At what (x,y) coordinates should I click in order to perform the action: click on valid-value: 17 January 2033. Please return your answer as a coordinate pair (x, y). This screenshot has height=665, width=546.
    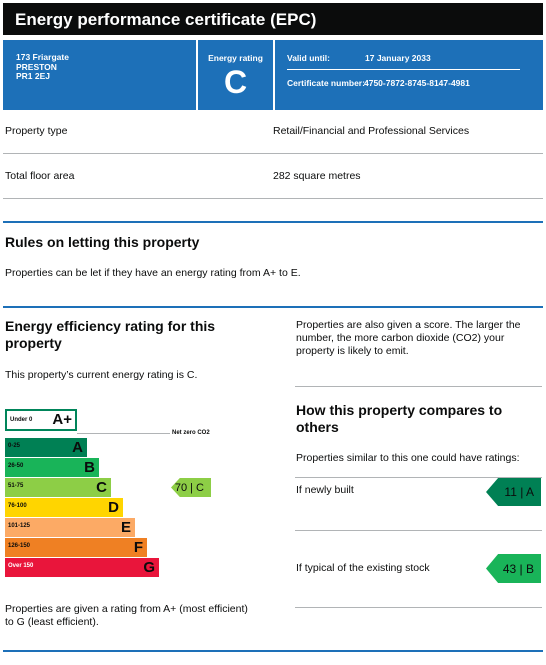
    Looking at the image, I should click on (398, 58).